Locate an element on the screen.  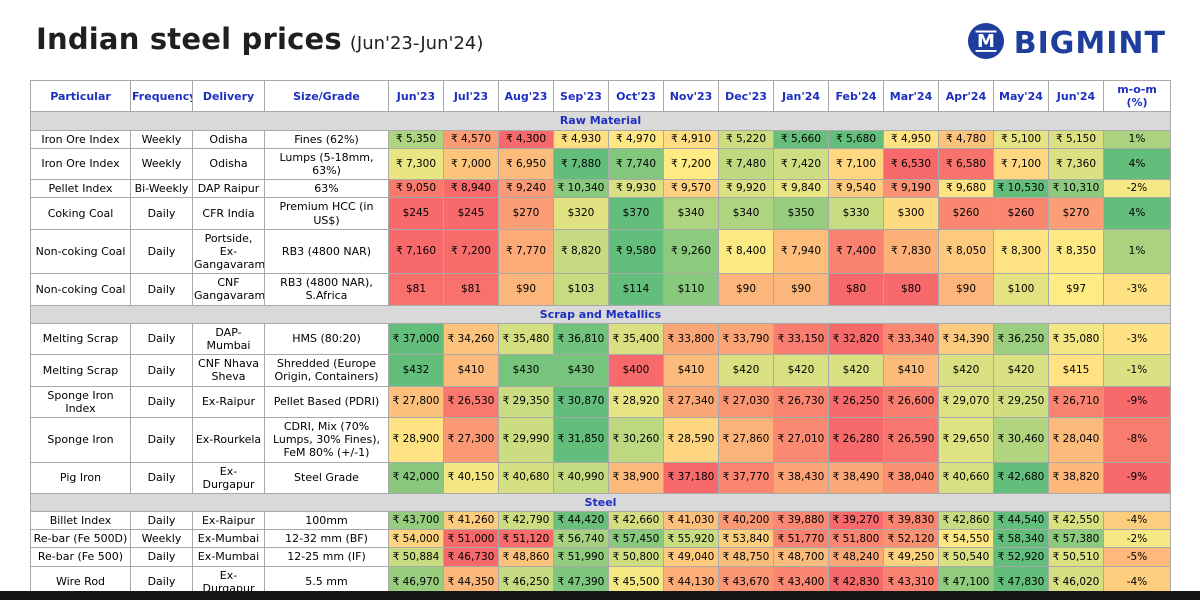
price-cell: ₹ 28,920 is located at coordinates (636, 401).